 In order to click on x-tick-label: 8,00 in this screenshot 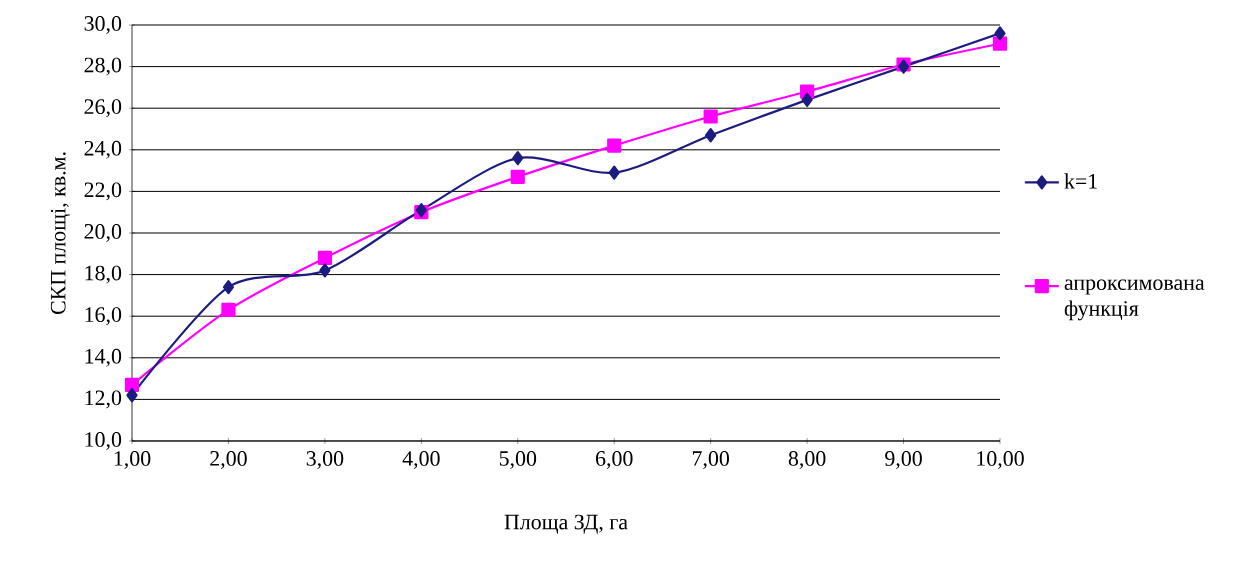, I will do `click(807, 460)`.